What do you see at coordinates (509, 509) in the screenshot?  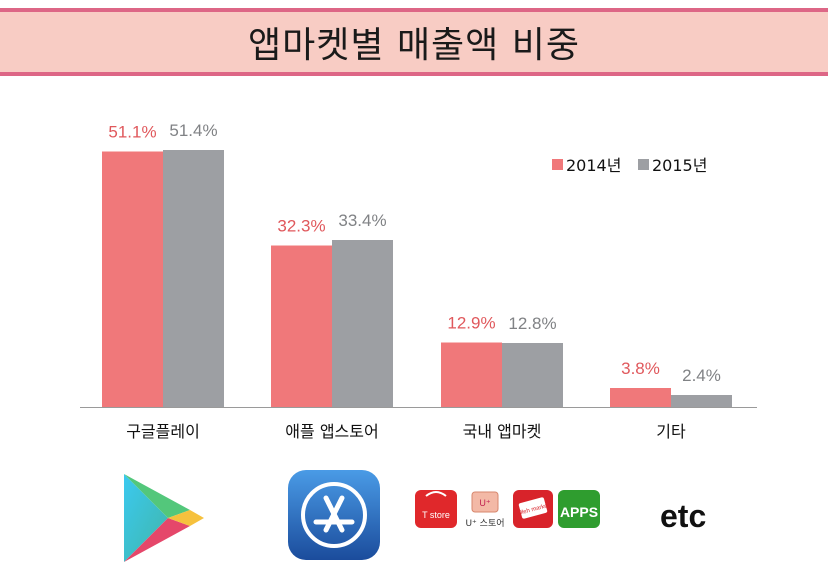 I see `domestic-market-logos: T store U⁺ U⁺ 스토어 olleh market APPS` at bounding box center [509, 509].